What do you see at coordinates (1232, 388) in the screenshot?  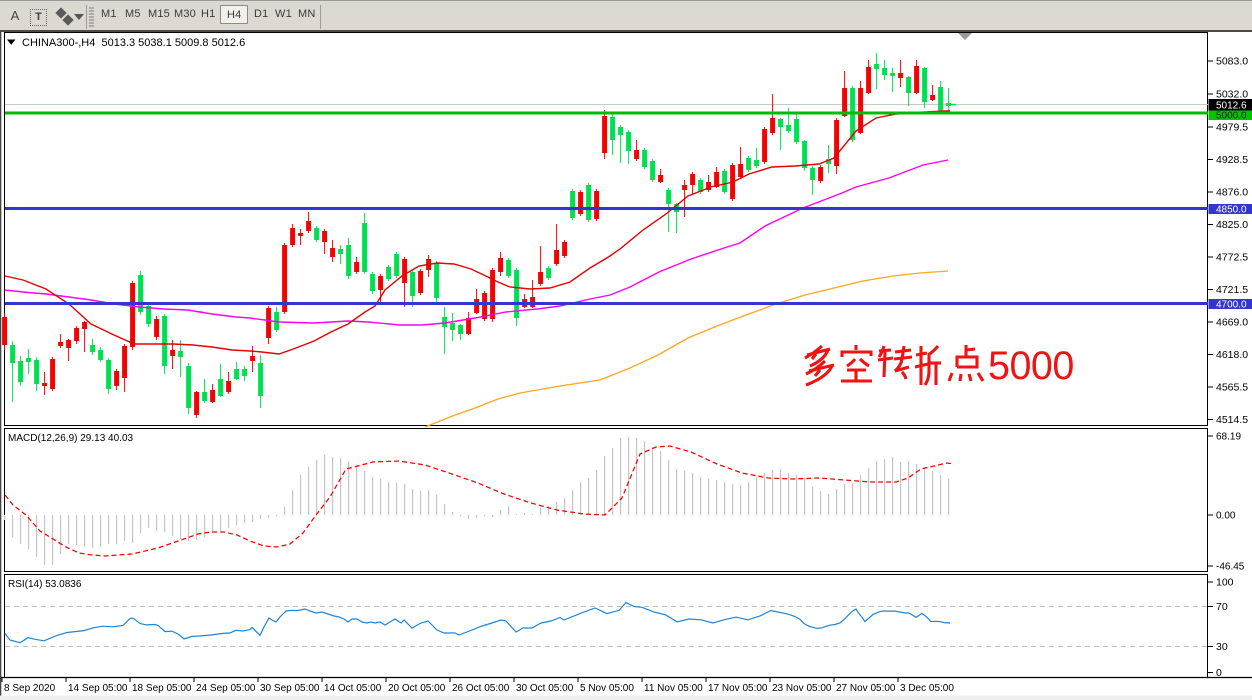 I see `svg-text: 4565.5` at bounding box center [1232, 388].